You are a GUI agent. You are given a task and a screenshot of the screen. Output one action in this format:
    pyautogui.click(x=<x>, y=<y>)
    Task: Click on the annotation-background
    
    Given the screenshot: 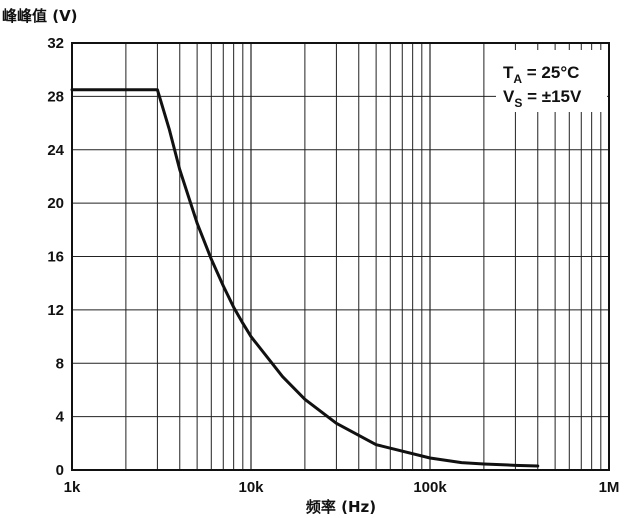 What is the action you would take?
    pyautogui.click(x=551, y=81)
    